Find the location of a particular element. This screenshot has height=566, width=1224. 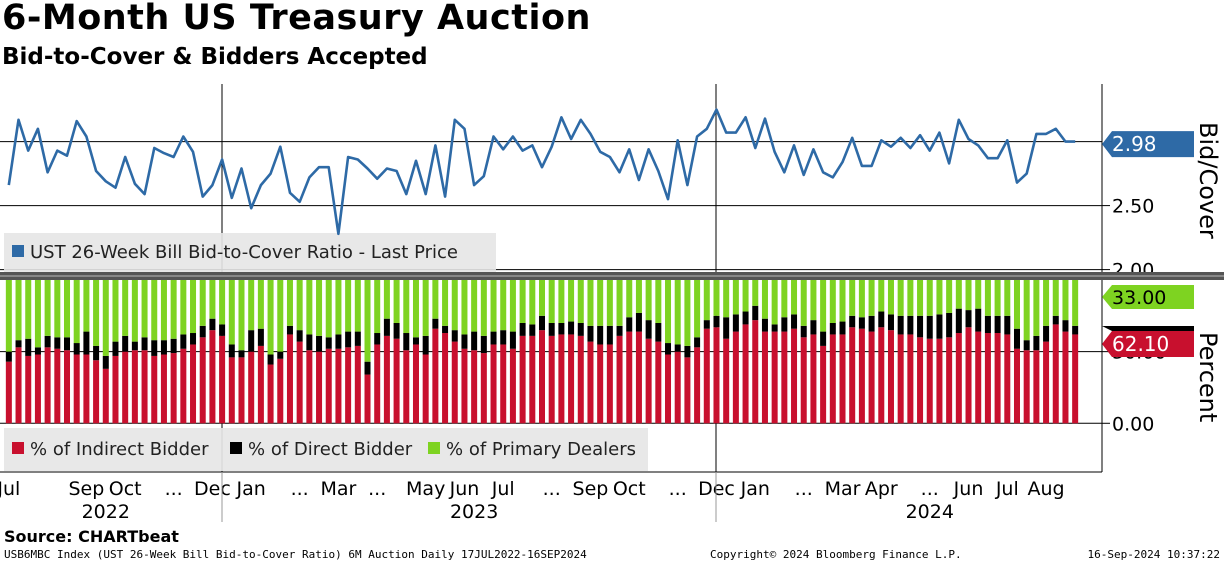

x-tick-label: Jan is located at coordinates (251, 489).